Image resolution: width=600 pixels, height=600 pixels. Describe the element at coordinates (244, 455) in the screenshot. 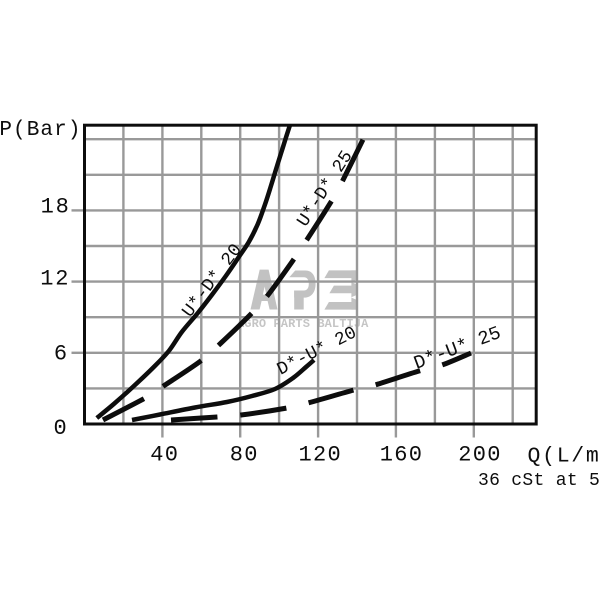

I see `svg-text: 80` at that location.